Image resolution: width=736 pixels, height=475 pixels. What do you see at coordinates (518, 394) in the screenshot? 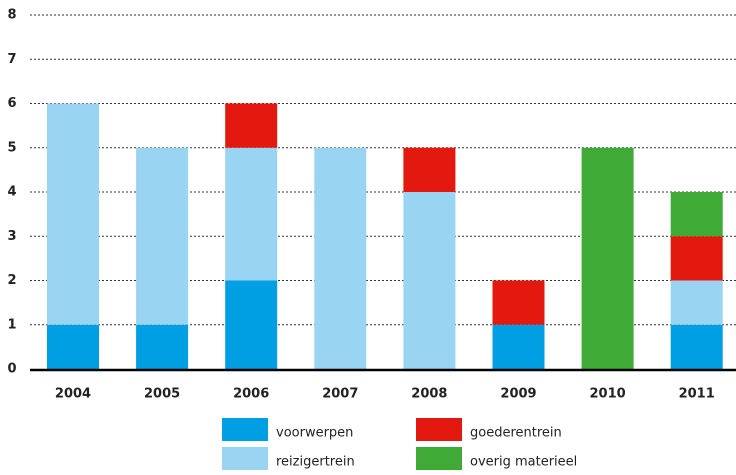
I see `x-tick-label: 2009` at bounding box center [518, 394].